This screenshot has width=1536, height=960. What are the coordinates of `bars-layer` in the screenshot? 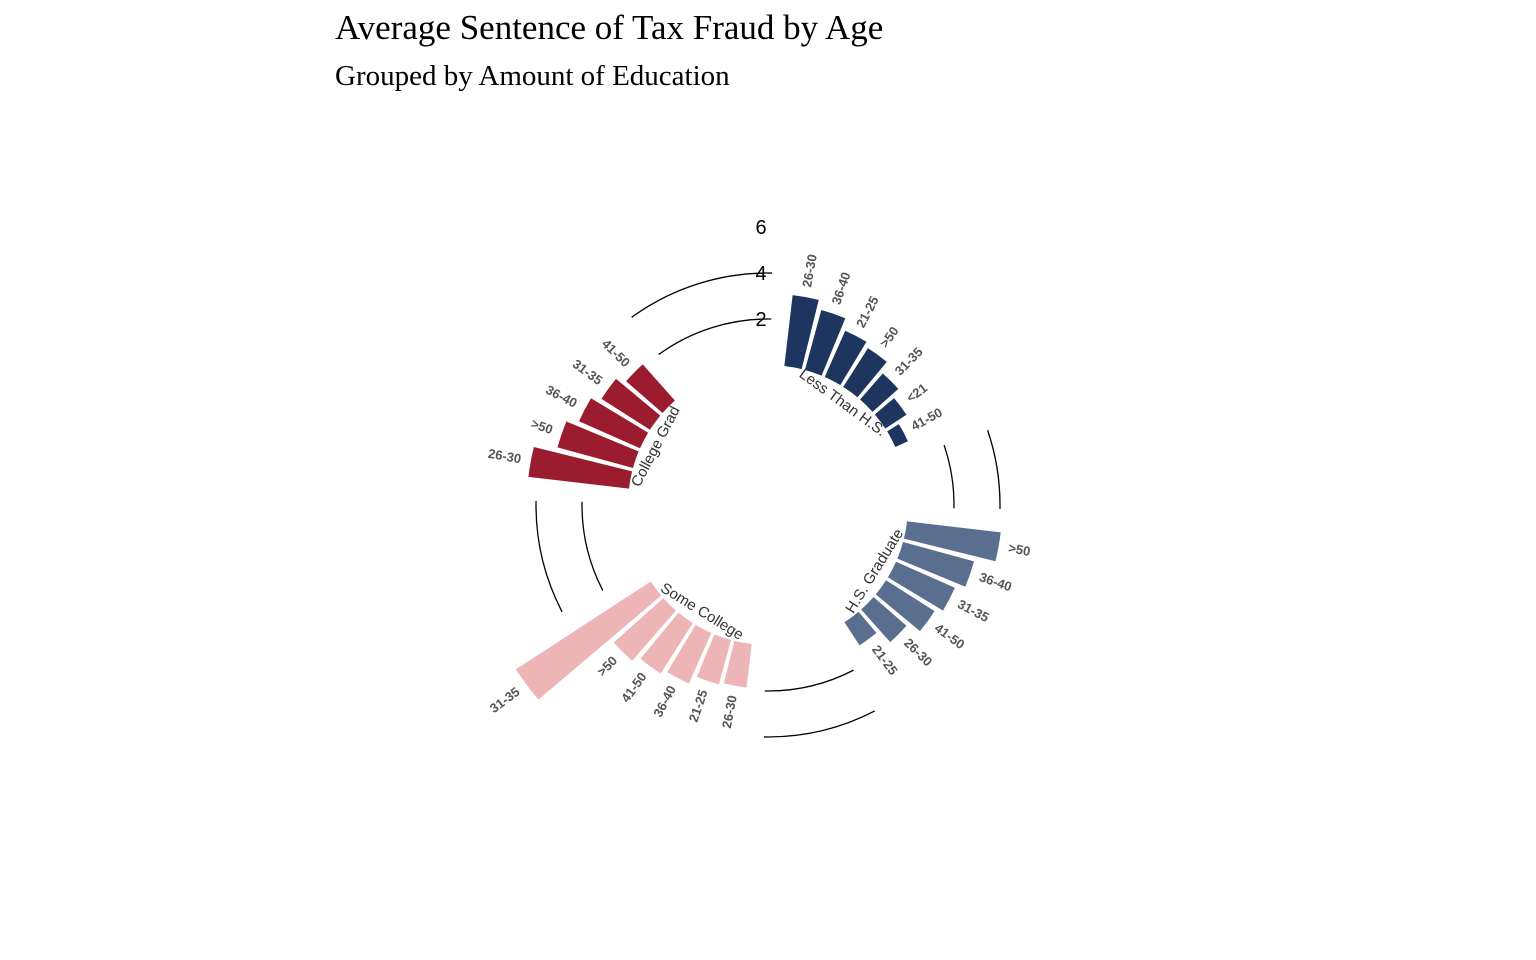 It's located at (758, 497).